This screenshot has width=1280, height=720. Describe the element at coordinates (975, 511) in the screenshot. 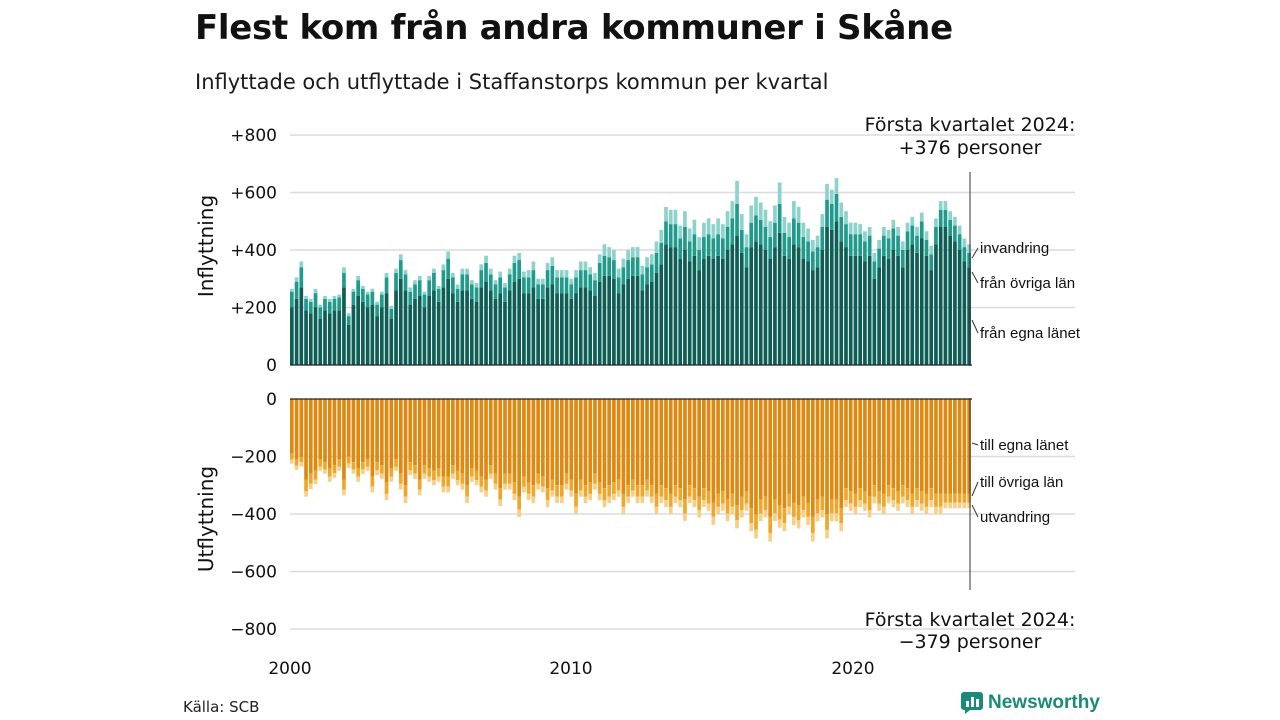

I see `leader-line` at that location.